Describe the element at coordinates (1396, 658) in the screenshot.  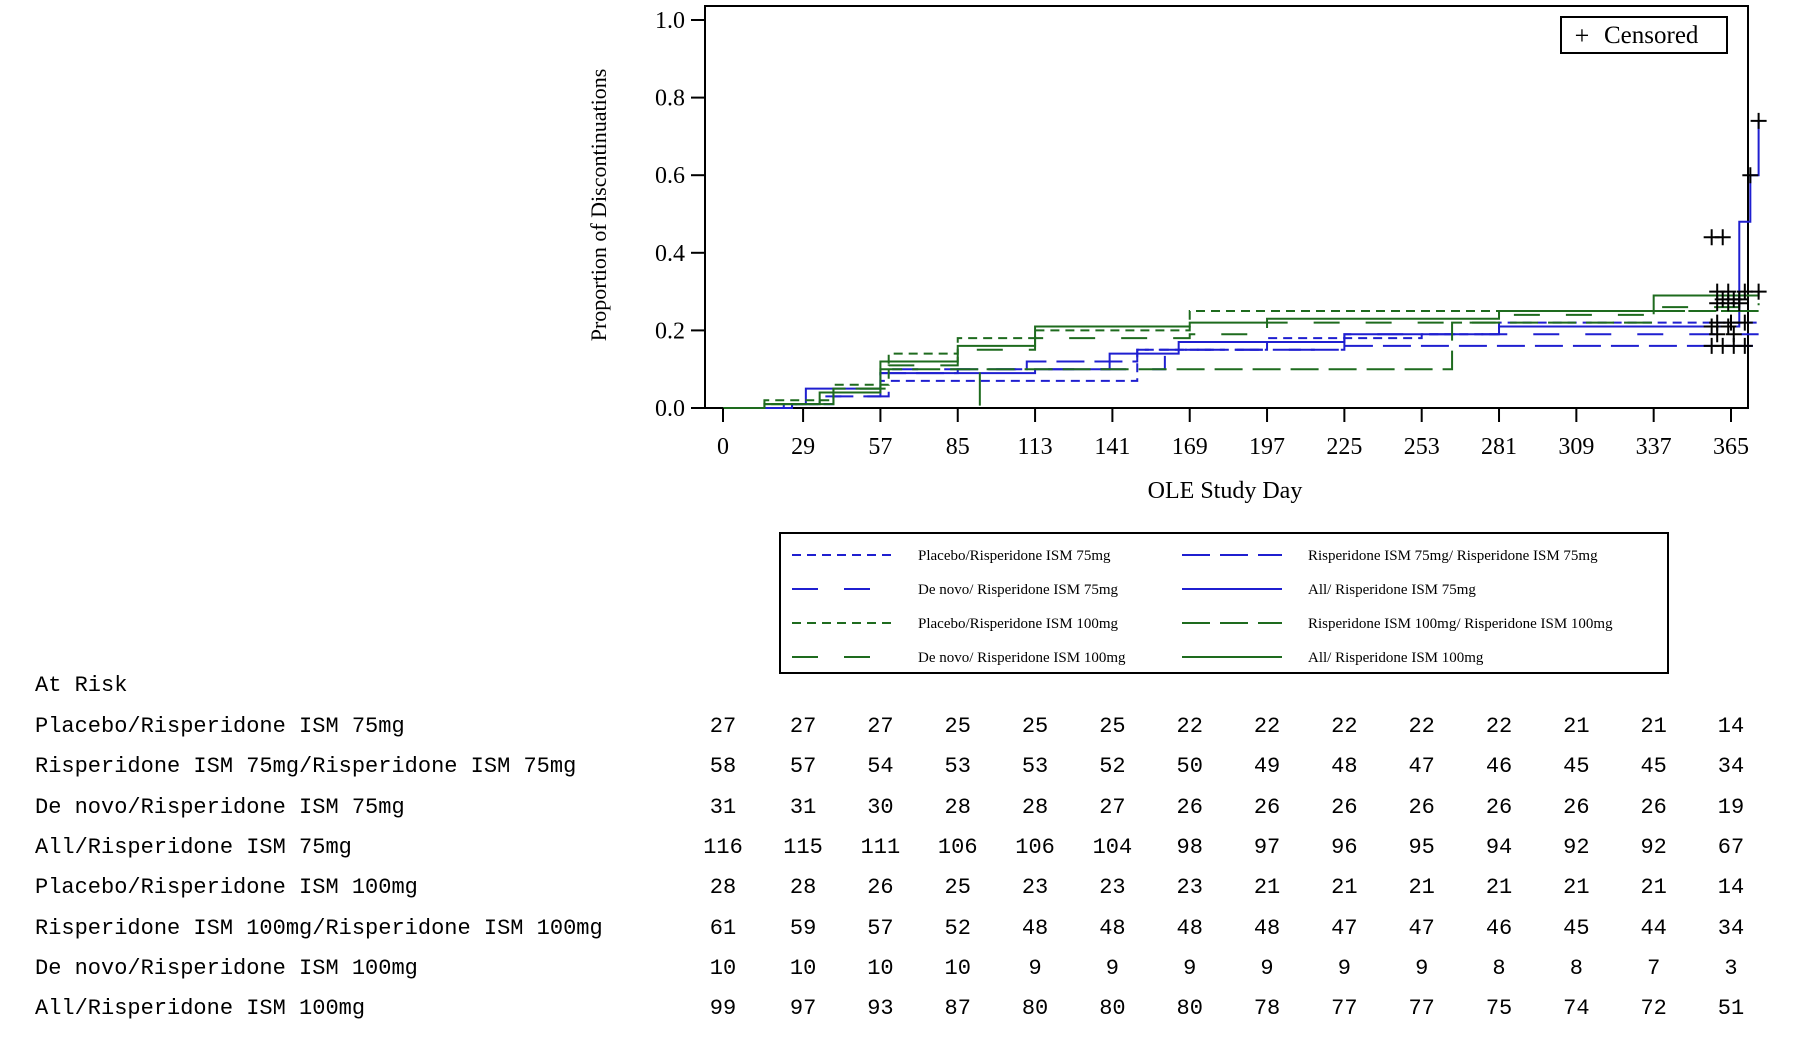
I see `legend-label-7: All/ Risperidone ISM 100mg` at that location.